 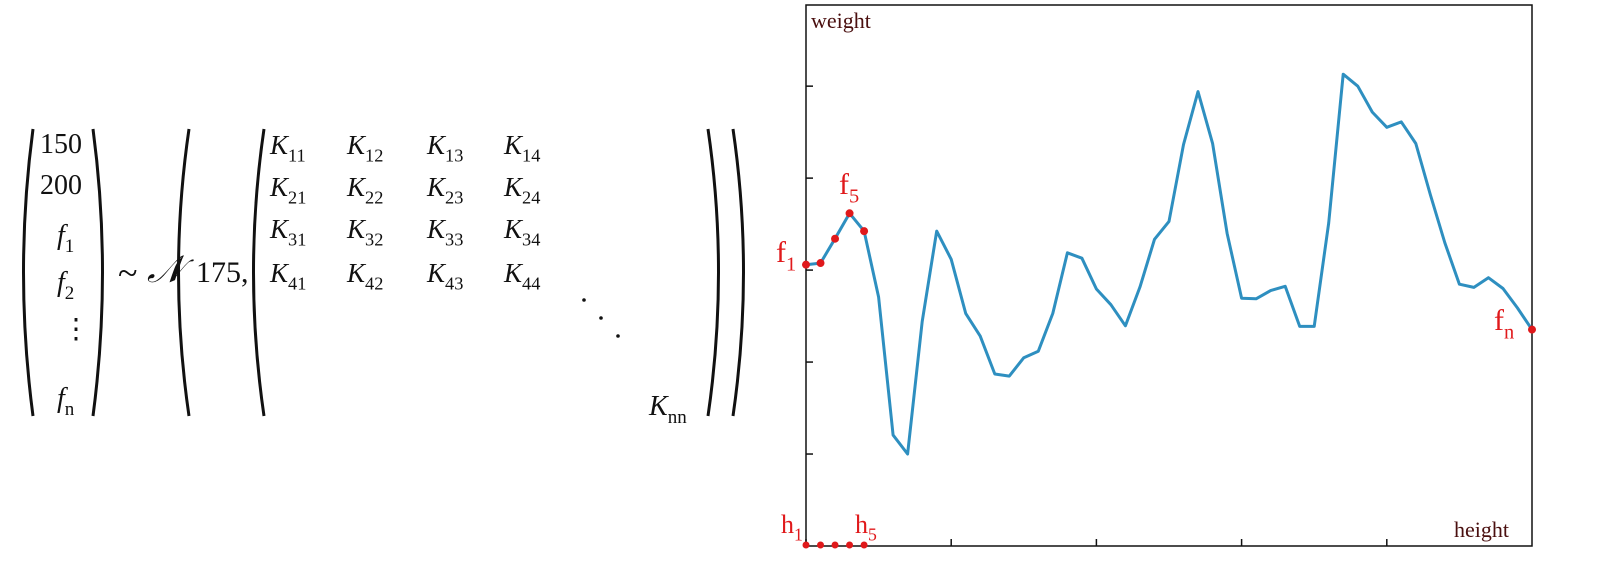 I want to click on height-axis-points, so click(x=835, y=545).